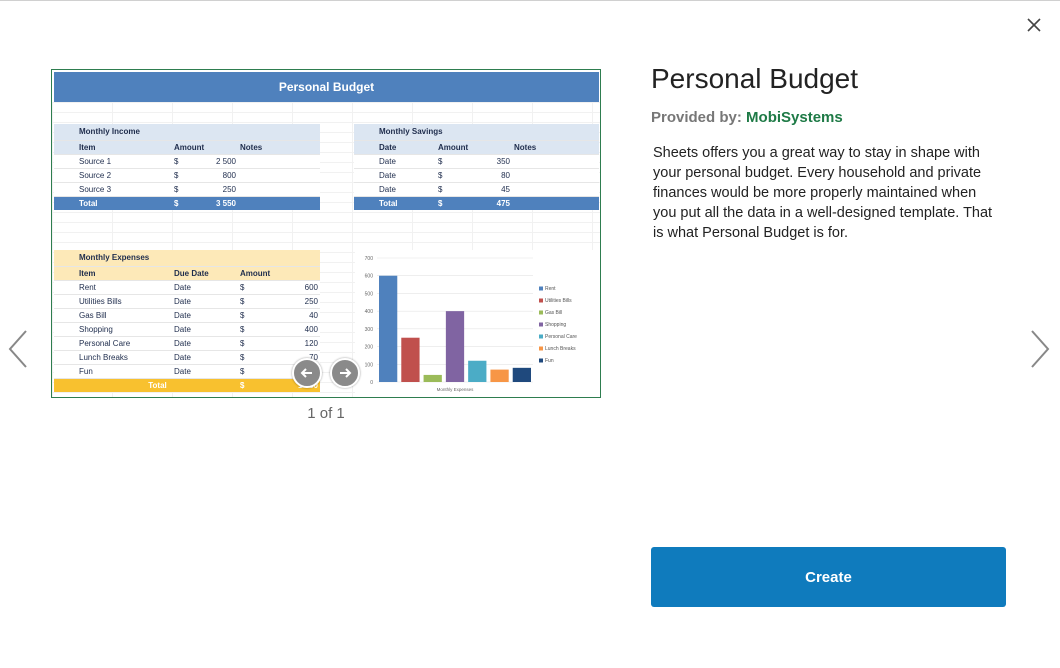  Describe the element at coordinates (395, 147) in the screenshot. I see `savings-header-date: Date` at that location.